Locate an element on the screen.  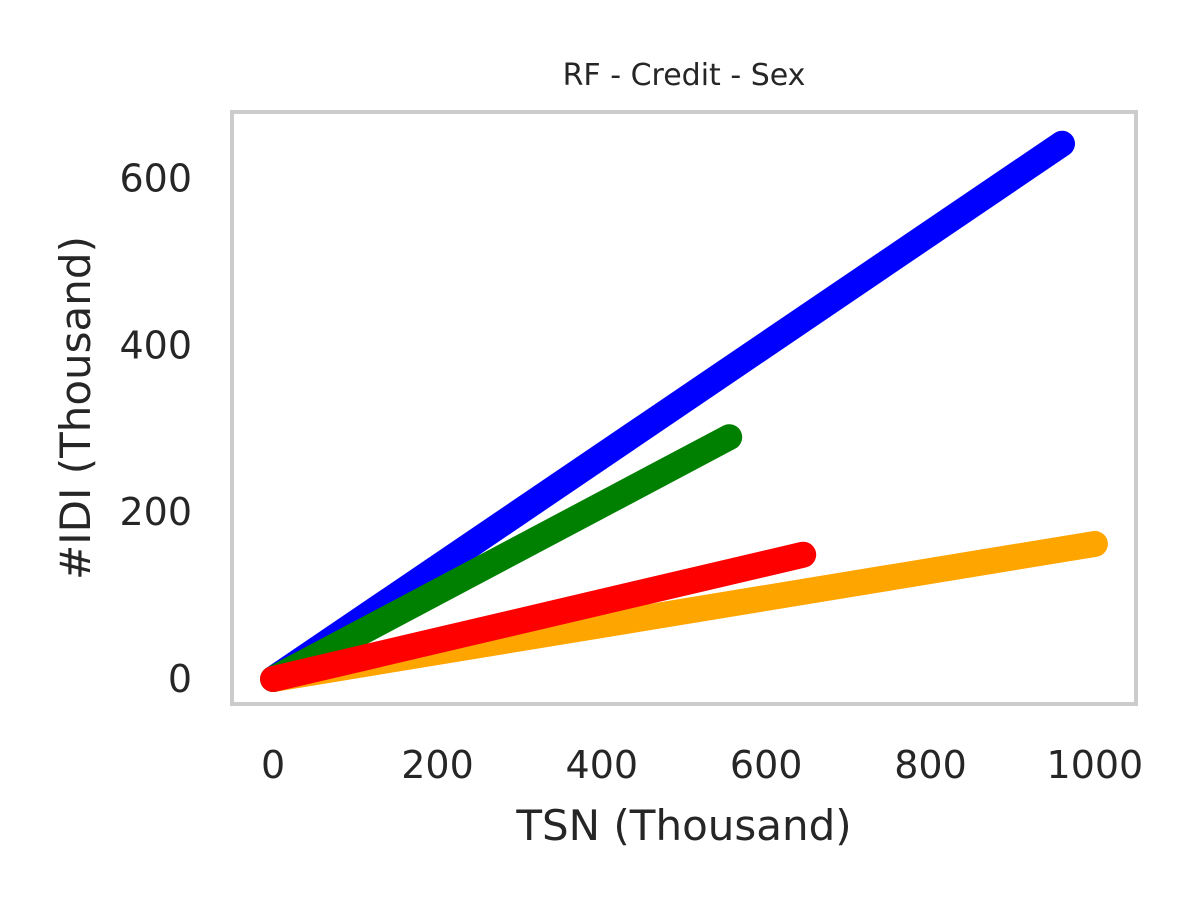
x-axis-label: TSN (Thousand) is located at coordinates (683, 825).